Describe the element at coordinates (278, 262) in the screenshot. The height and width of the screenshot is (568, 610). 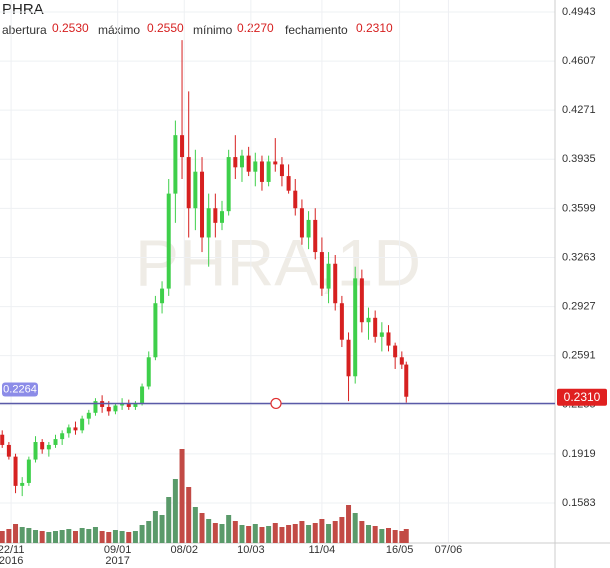
I see `watermark: PHRA,1D` at that location.